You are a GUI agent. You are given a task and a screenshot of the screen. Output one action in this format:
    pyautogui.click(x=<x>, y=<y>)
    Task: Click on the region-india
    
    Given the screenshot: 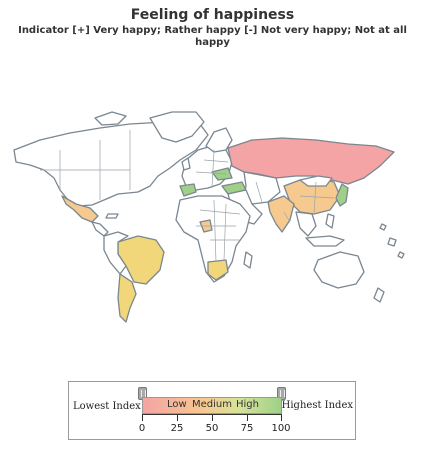 What is the action you would take?
    pyautogui.click(x=281, y=214)
    